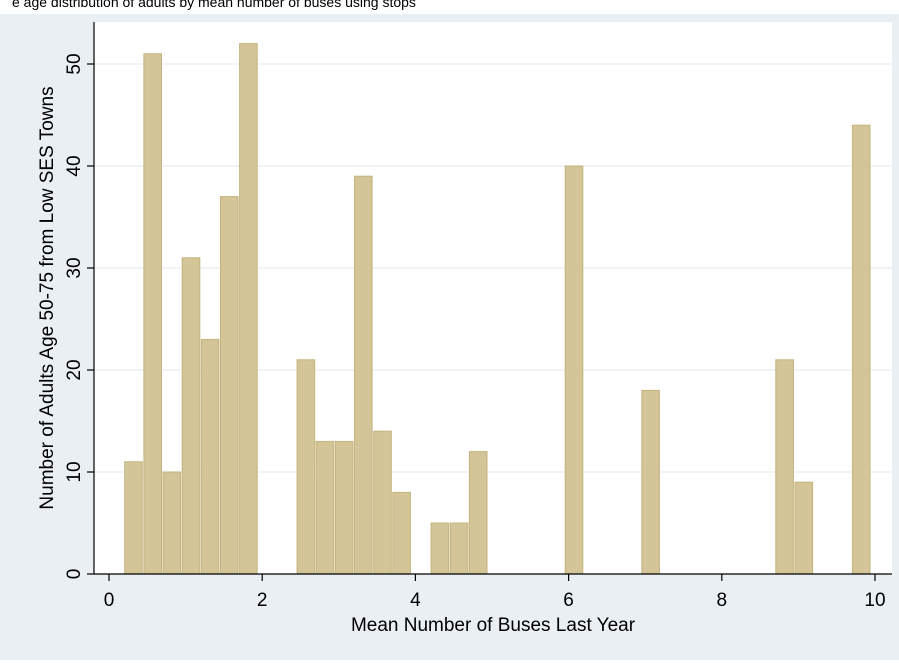 The width and height of the screenshot is (899, 665). Describe the element at coordinates (79, 316) in the screenshot. I see `y-axis-ticks: 0 10 20 30 40 50` at that location.